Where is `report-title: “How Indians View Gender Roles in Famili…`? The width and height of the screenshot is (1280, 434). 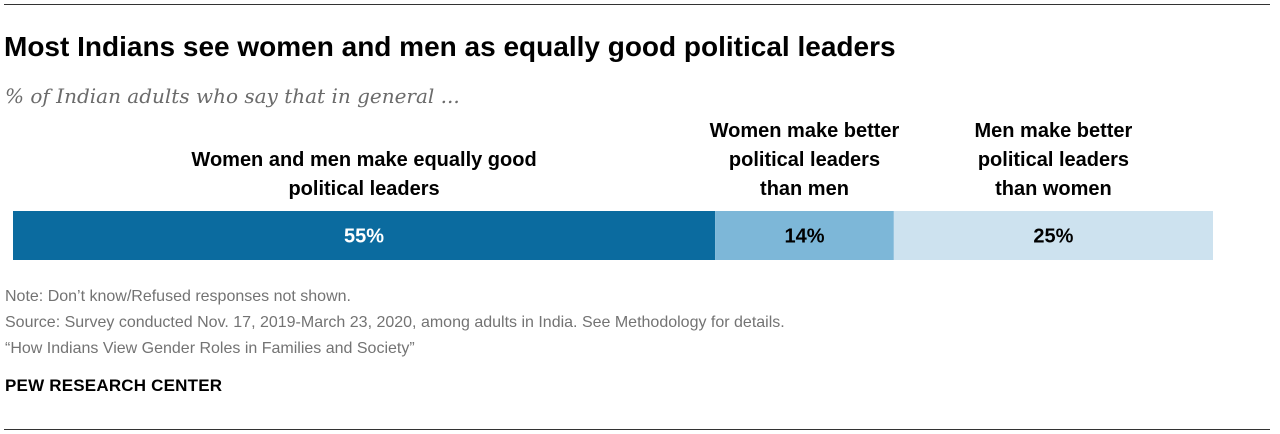
report-title: “How Indians View Gender Roles in Famili… is located at coordinates (210, 348).